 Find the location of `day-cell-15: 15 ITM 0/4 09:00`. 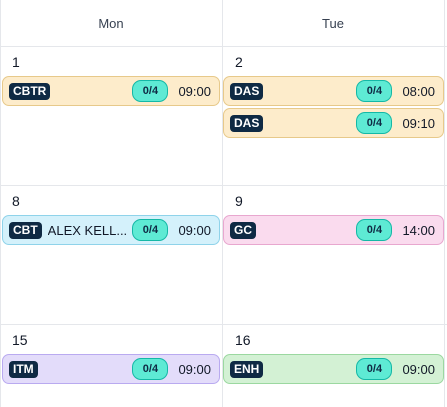

day-cell-15: 15 ITM 0/4 09:00 is located at coordinates (111, 366).